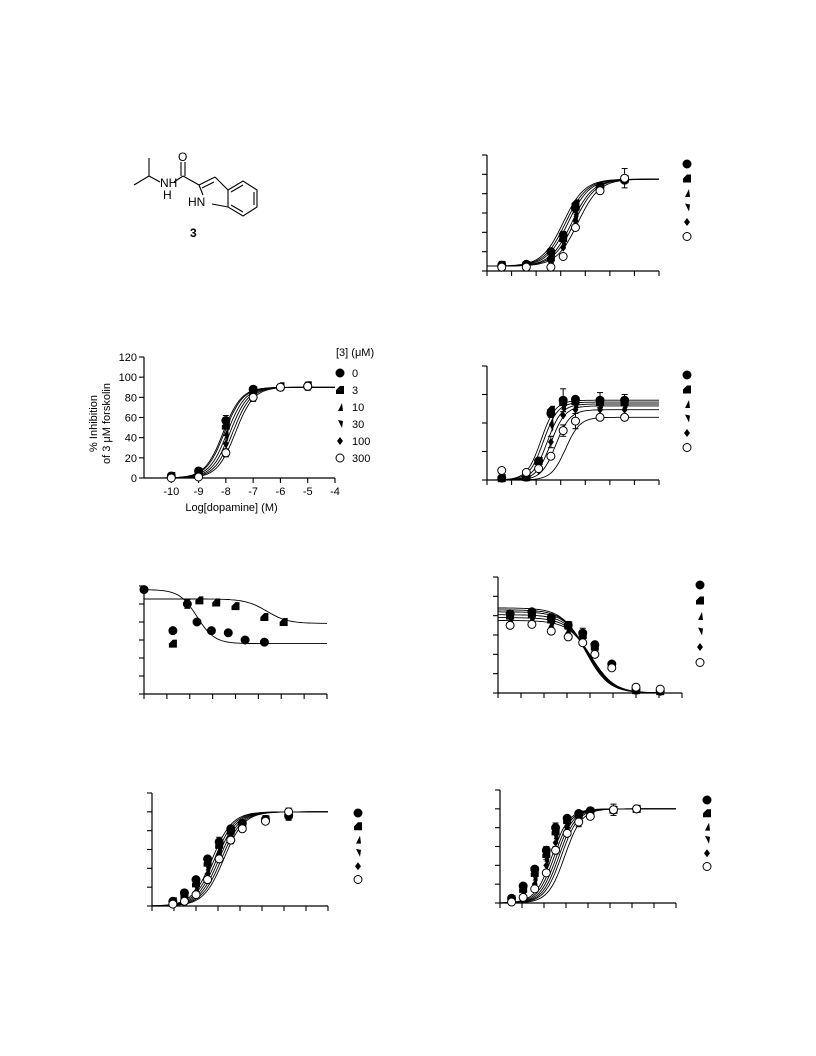 The image size is (816, 1056). What do you see at coordinates (191, 180) in the screenshot?
I see `carbonyl-c2-bond` at bounding box center [191, 180].